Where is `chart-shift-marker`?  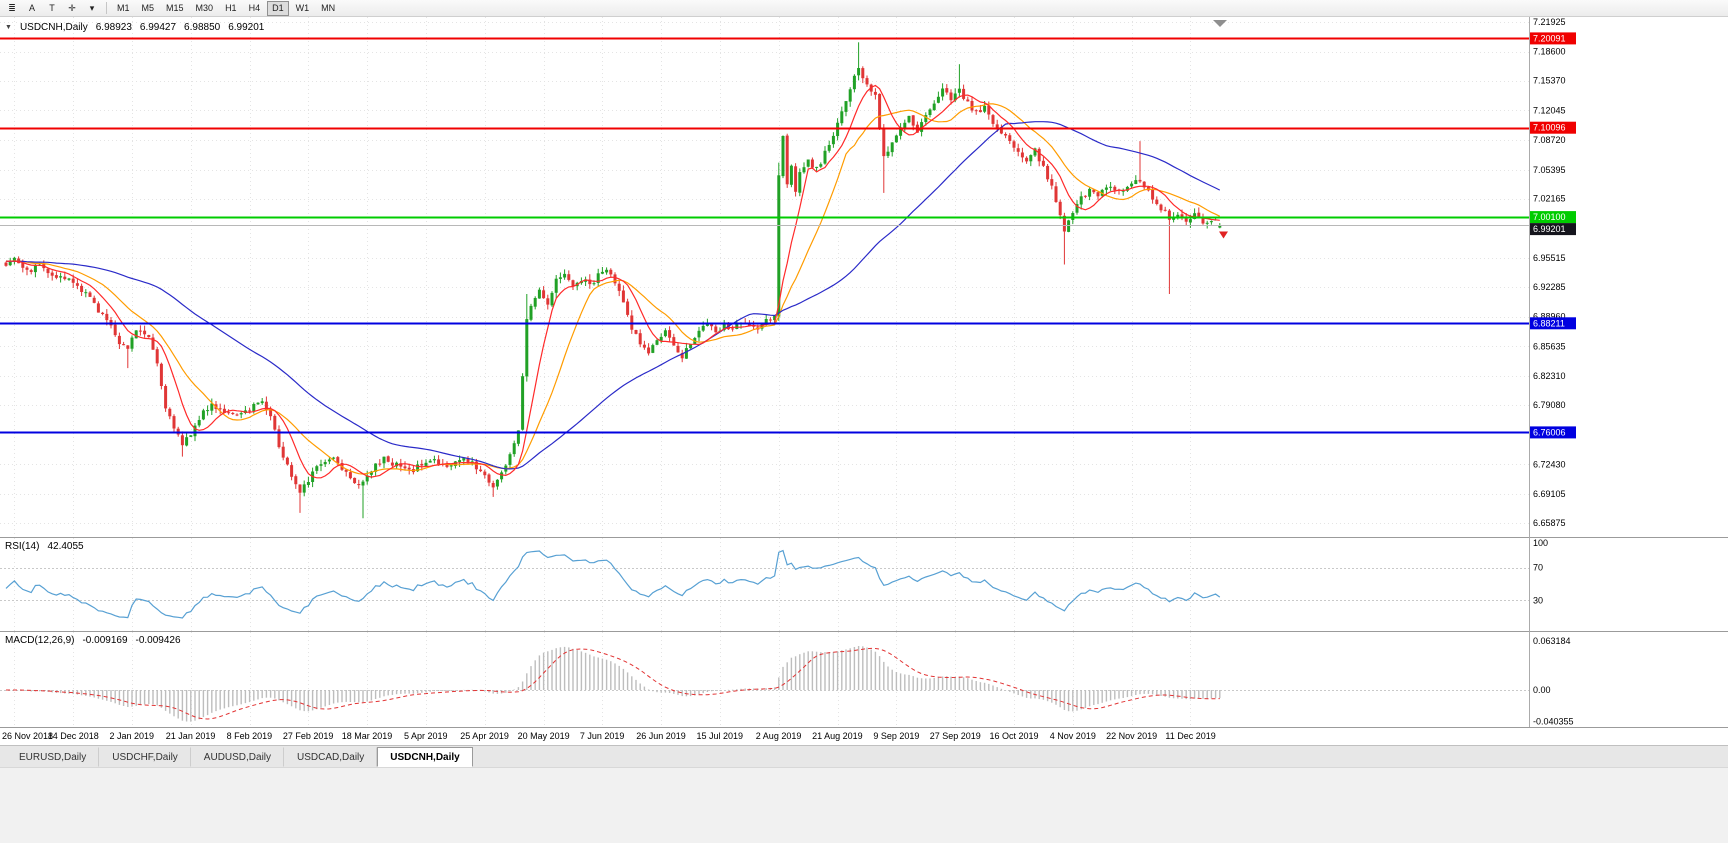 chart-shift-marker is located at coordinates (1220, 23).